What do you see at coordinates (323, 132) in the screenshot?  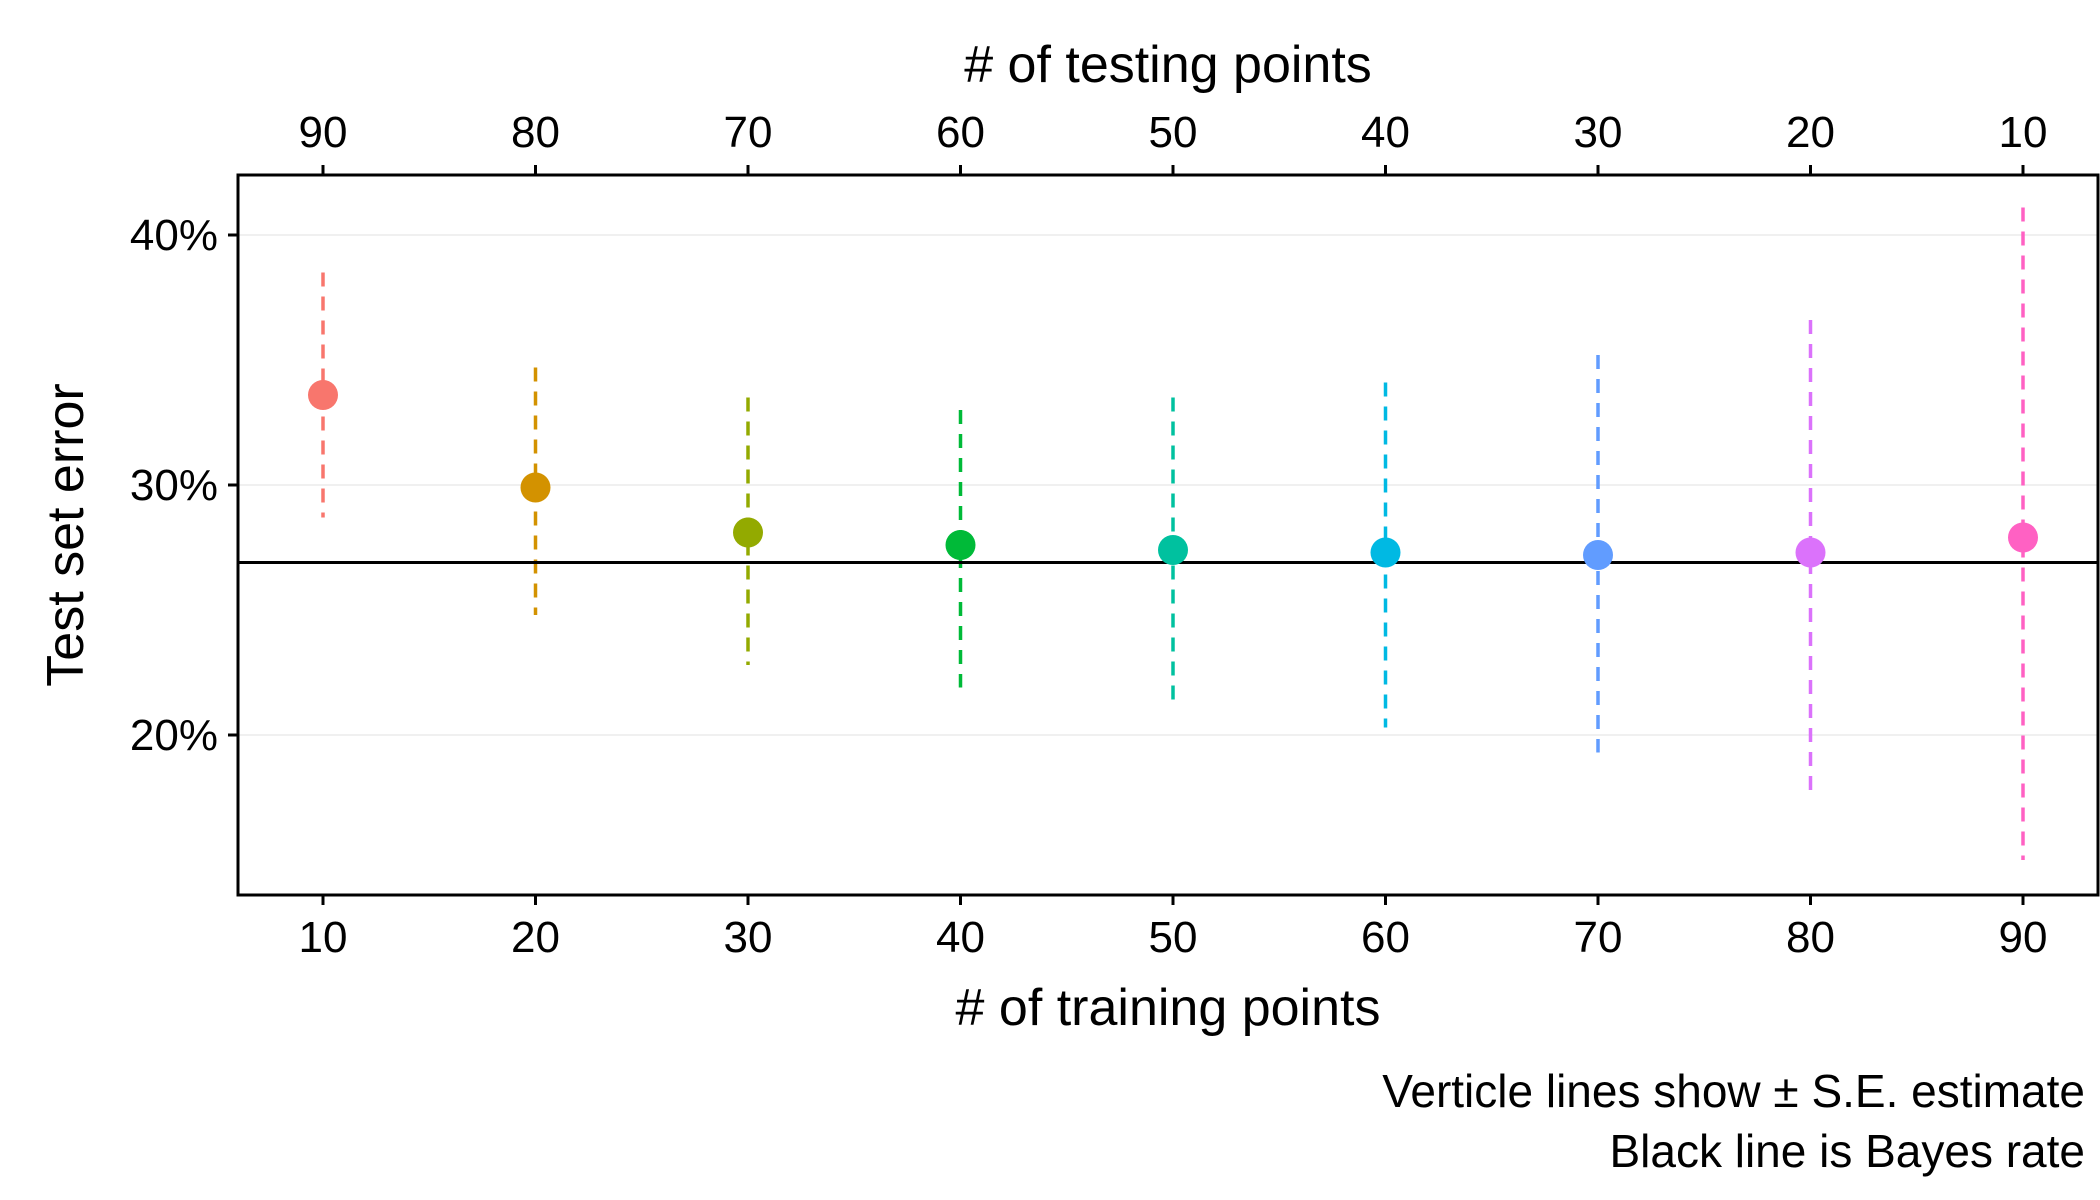 I see `x-top-tick-label: 90` at bounding box center [323, 132].